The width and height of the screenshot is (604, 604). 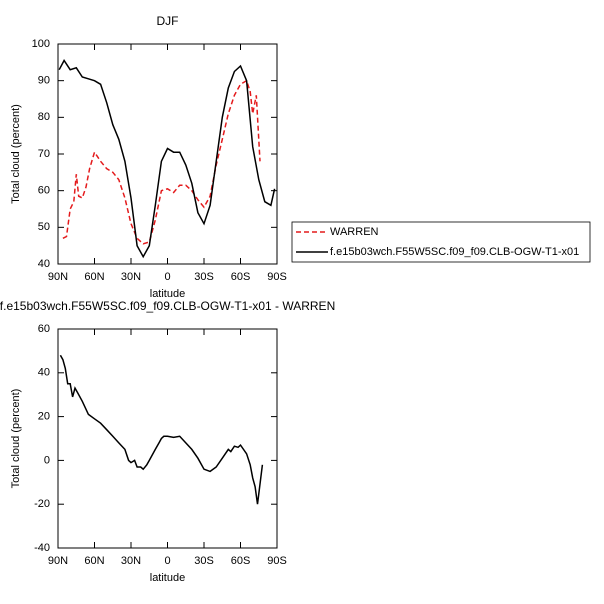 I want to click on y-tick-label: 0, so click(x=47, y=460).